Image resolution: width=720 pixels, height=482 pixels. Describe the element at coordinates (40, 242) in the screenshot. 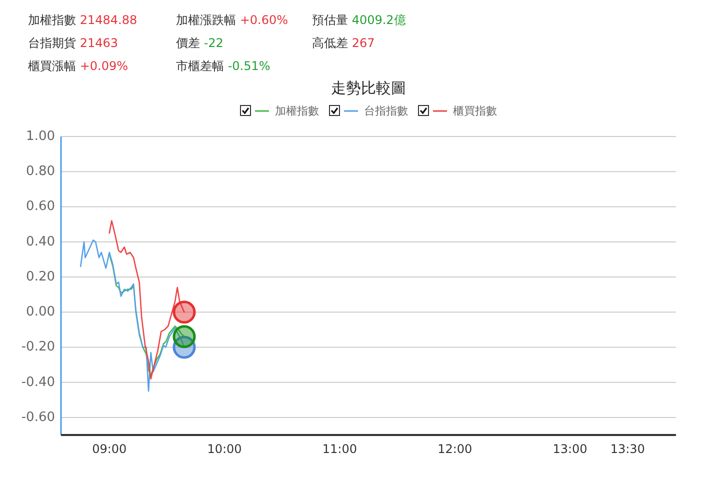

I see `y-tick-label: 0.40` at that location.